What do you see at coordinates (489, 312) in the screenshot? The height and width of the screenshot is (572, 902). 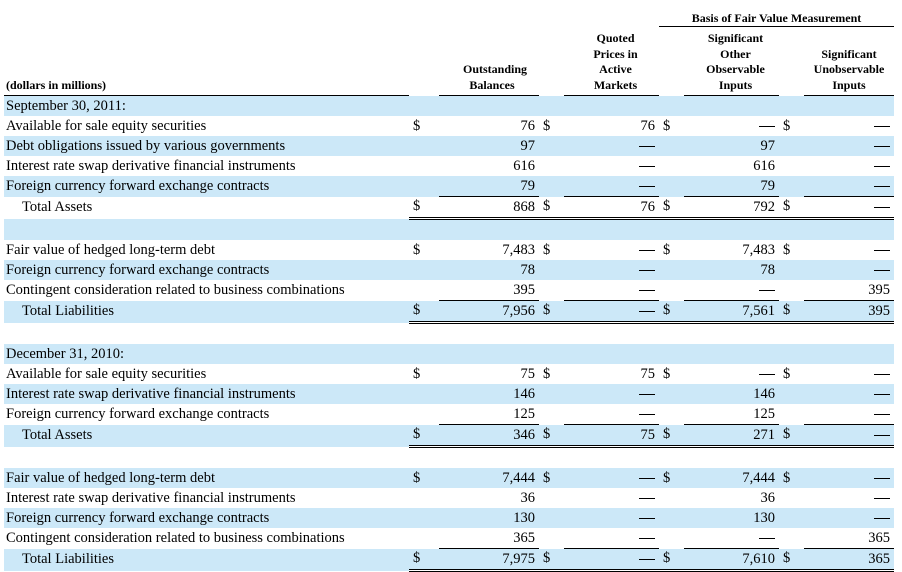 I see `outstanding-value: 7,956` at bounding box center [489, 312].